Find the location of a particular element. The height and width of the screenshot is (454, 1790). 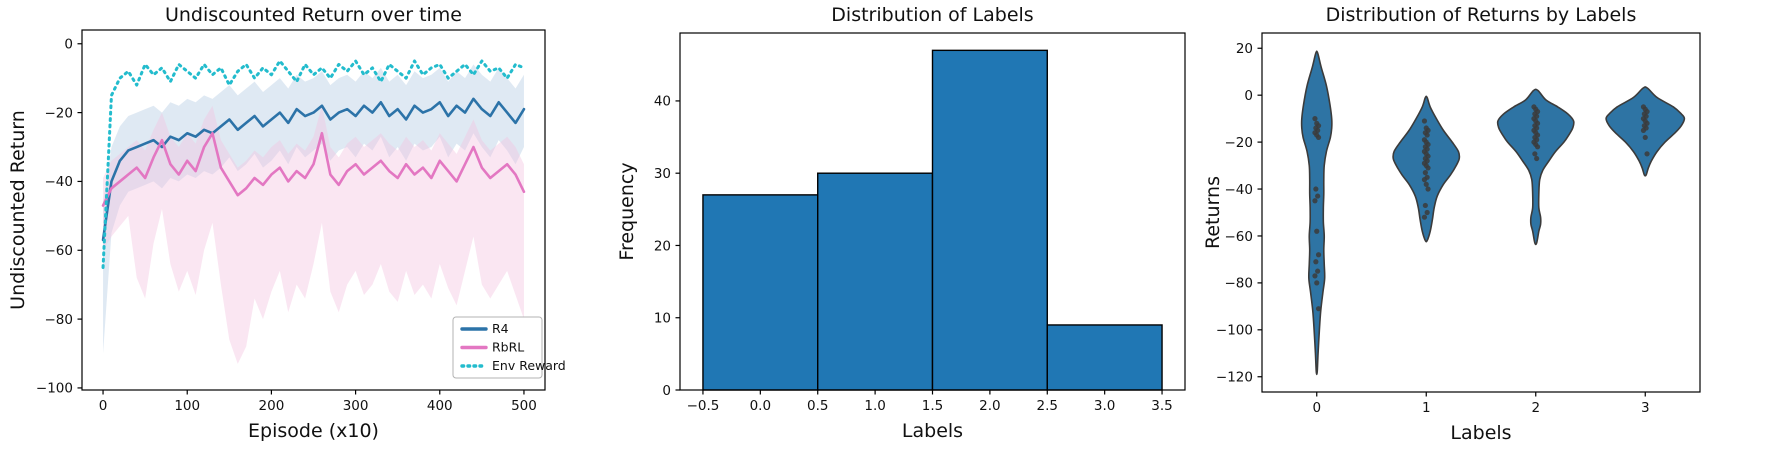

x-tick-label: 0.5 is located at coordinates (817, 406).